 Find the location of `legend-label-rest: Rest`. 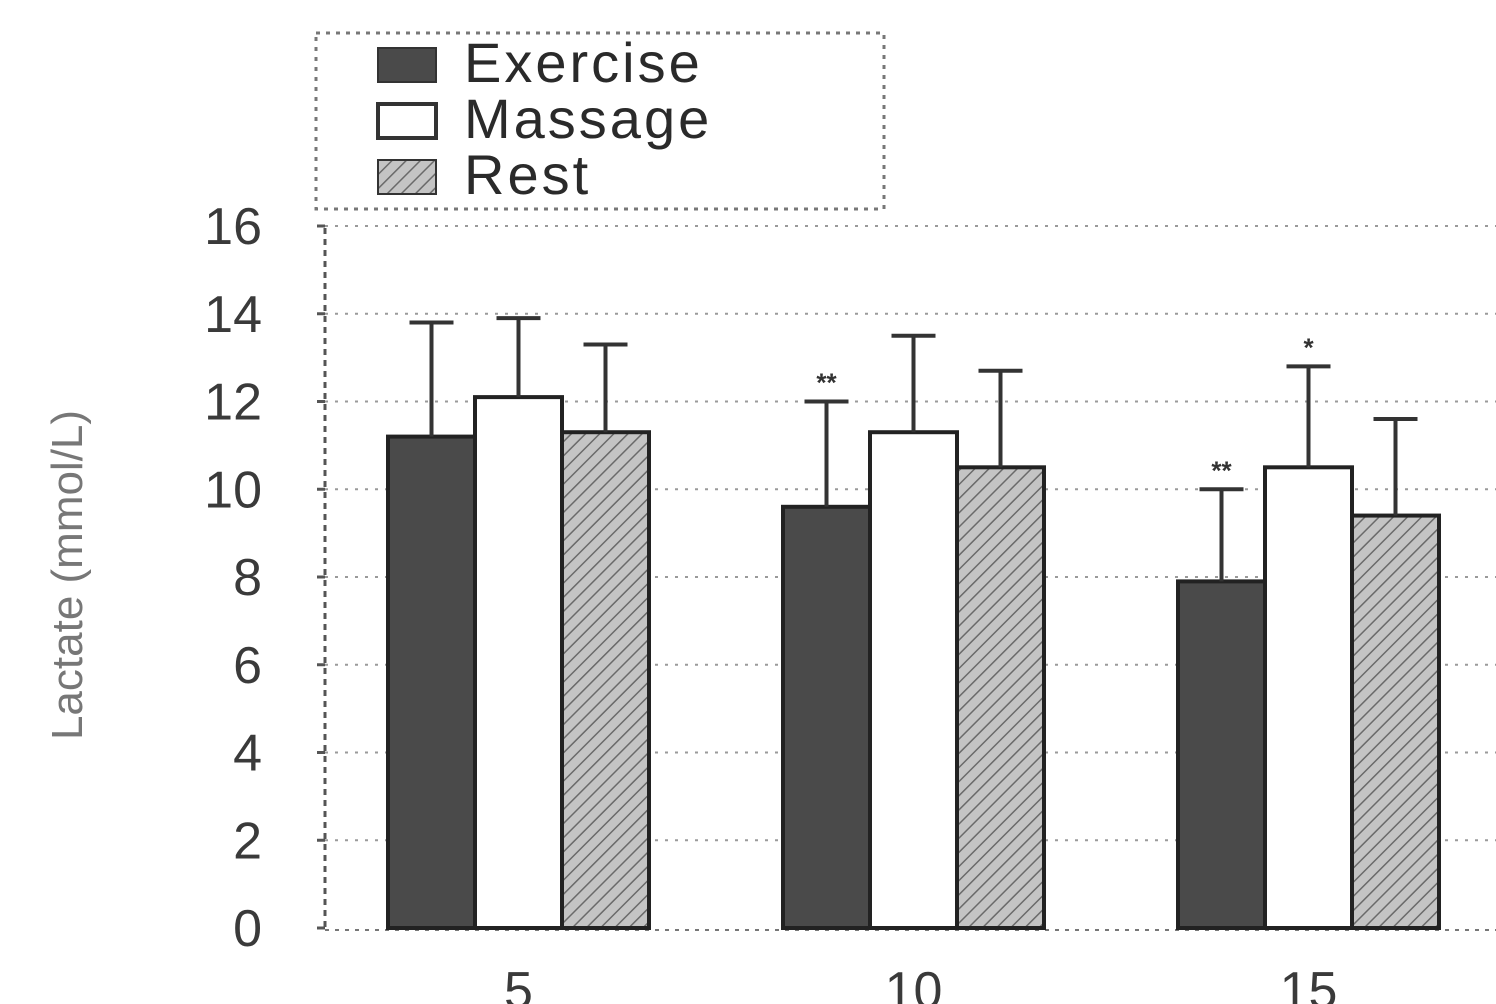

legend-label-rest: Rest is located at coordinates (527, 174).